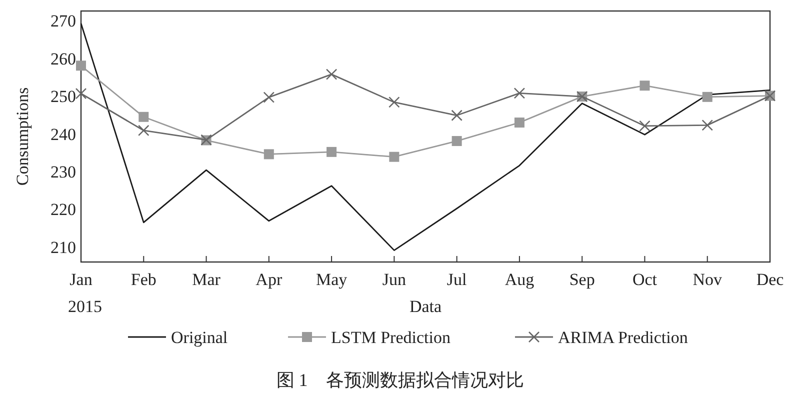  Describe the element at coordinates (400, 380) in the screenshot. I see `text: 图 1 各预测数据拟合情况对比` at that location.